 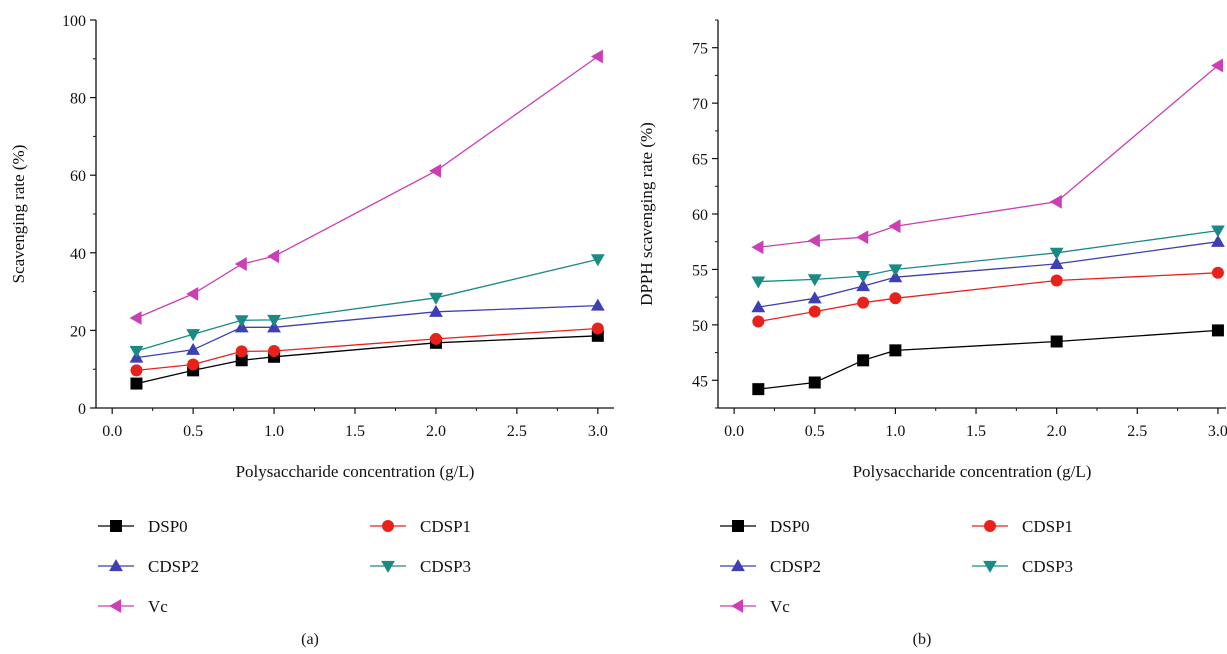 What do you see at coordinates (436, 431) in the screenshot?
I see `x-tick-label: 2.0` at bounding box center [436, 431].